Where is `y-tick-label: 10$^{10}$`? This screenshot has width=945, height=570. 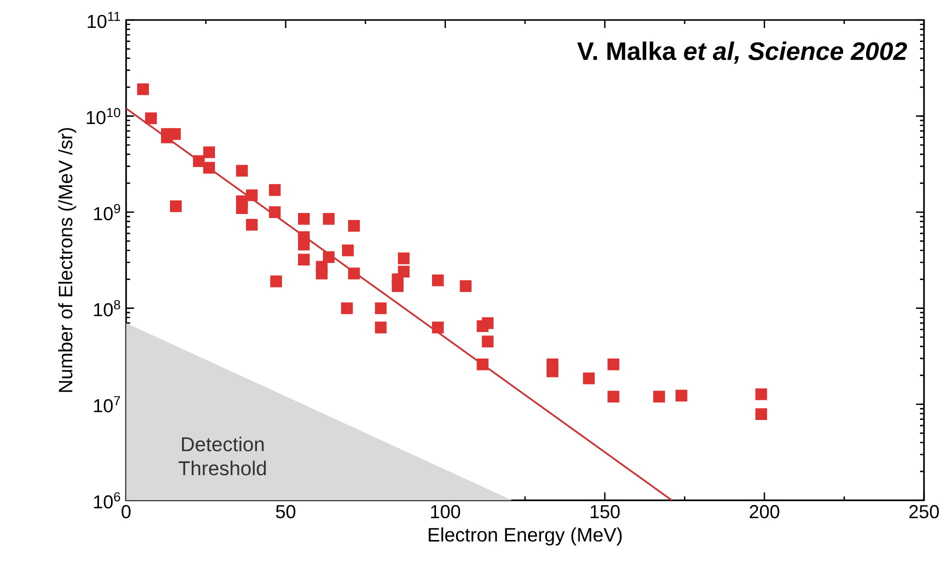 y-tick-label: 10$^{10}$ is located at coordinates (103, 116).